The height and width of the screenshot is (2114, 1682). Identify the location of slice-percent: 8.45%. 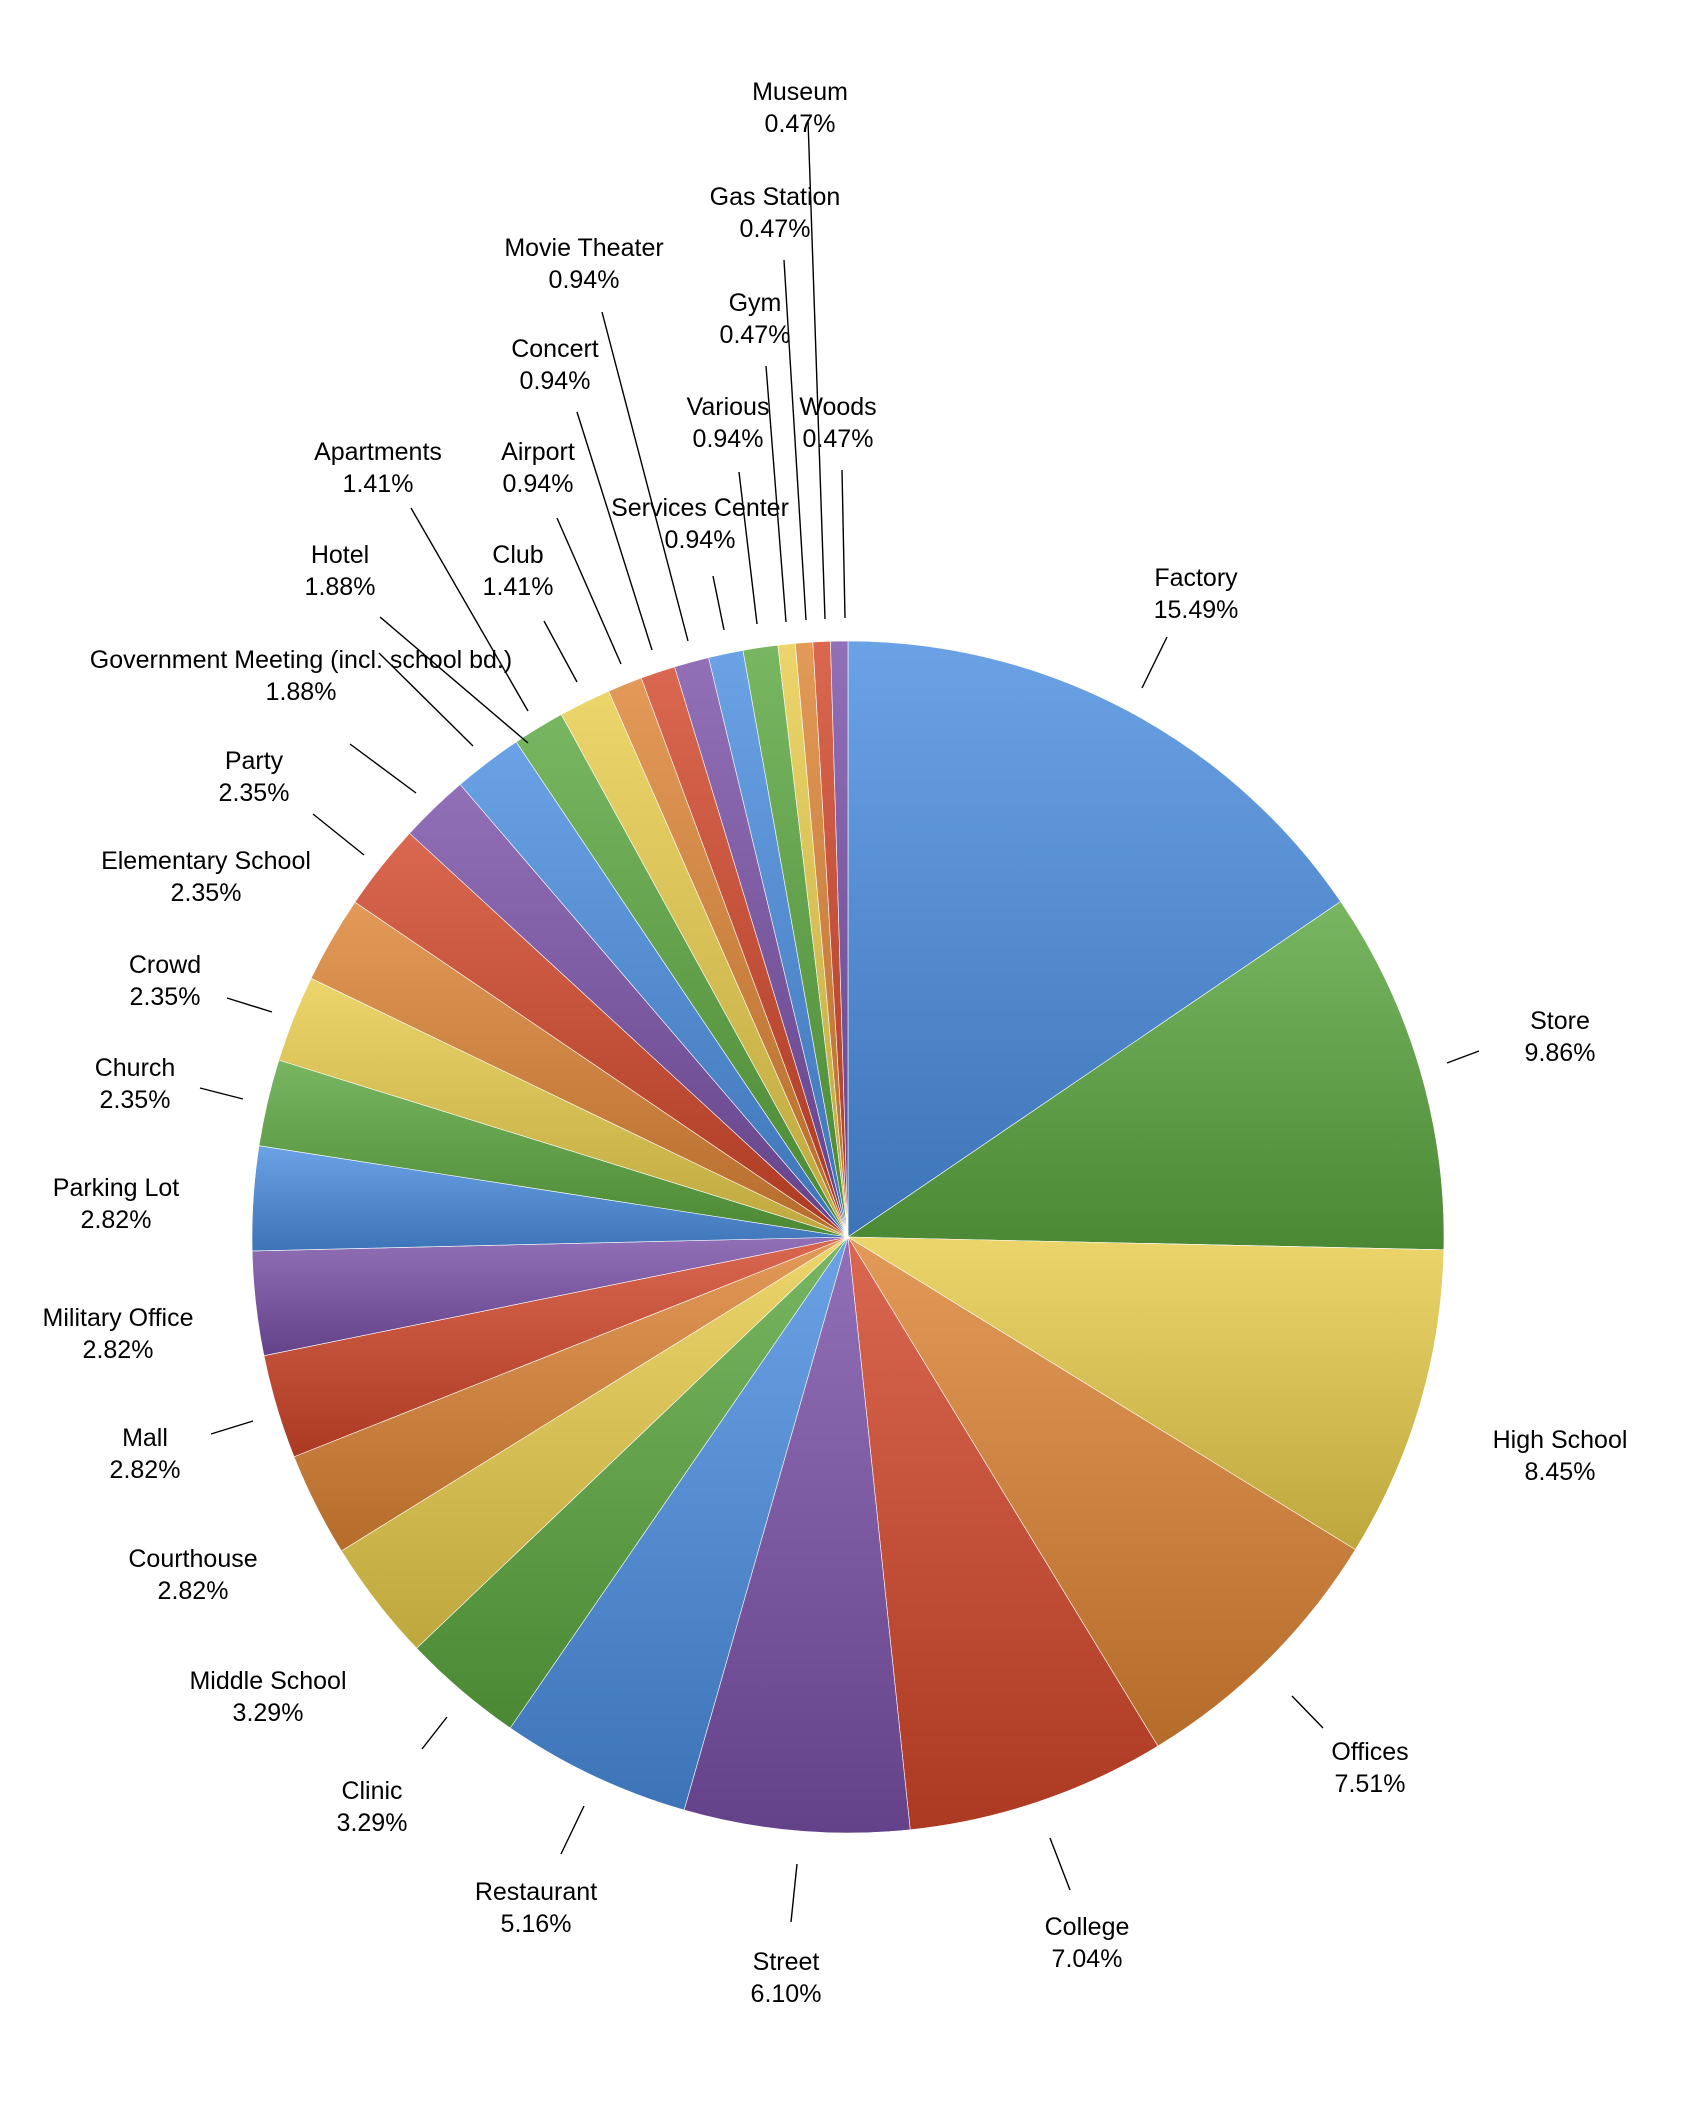
(1560, 1472).